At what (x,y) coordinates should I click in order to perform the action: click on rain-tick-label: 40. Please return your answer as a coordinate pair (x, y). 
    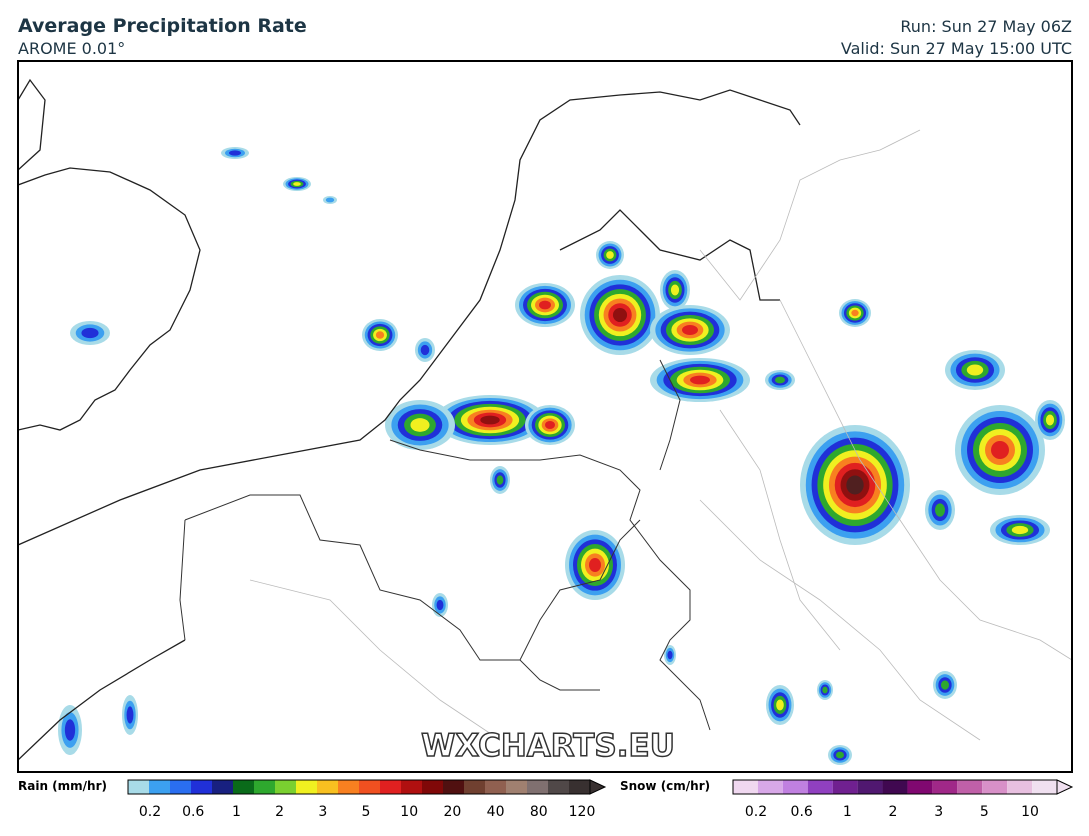
    Looking at the image, I should click on (496, 812).